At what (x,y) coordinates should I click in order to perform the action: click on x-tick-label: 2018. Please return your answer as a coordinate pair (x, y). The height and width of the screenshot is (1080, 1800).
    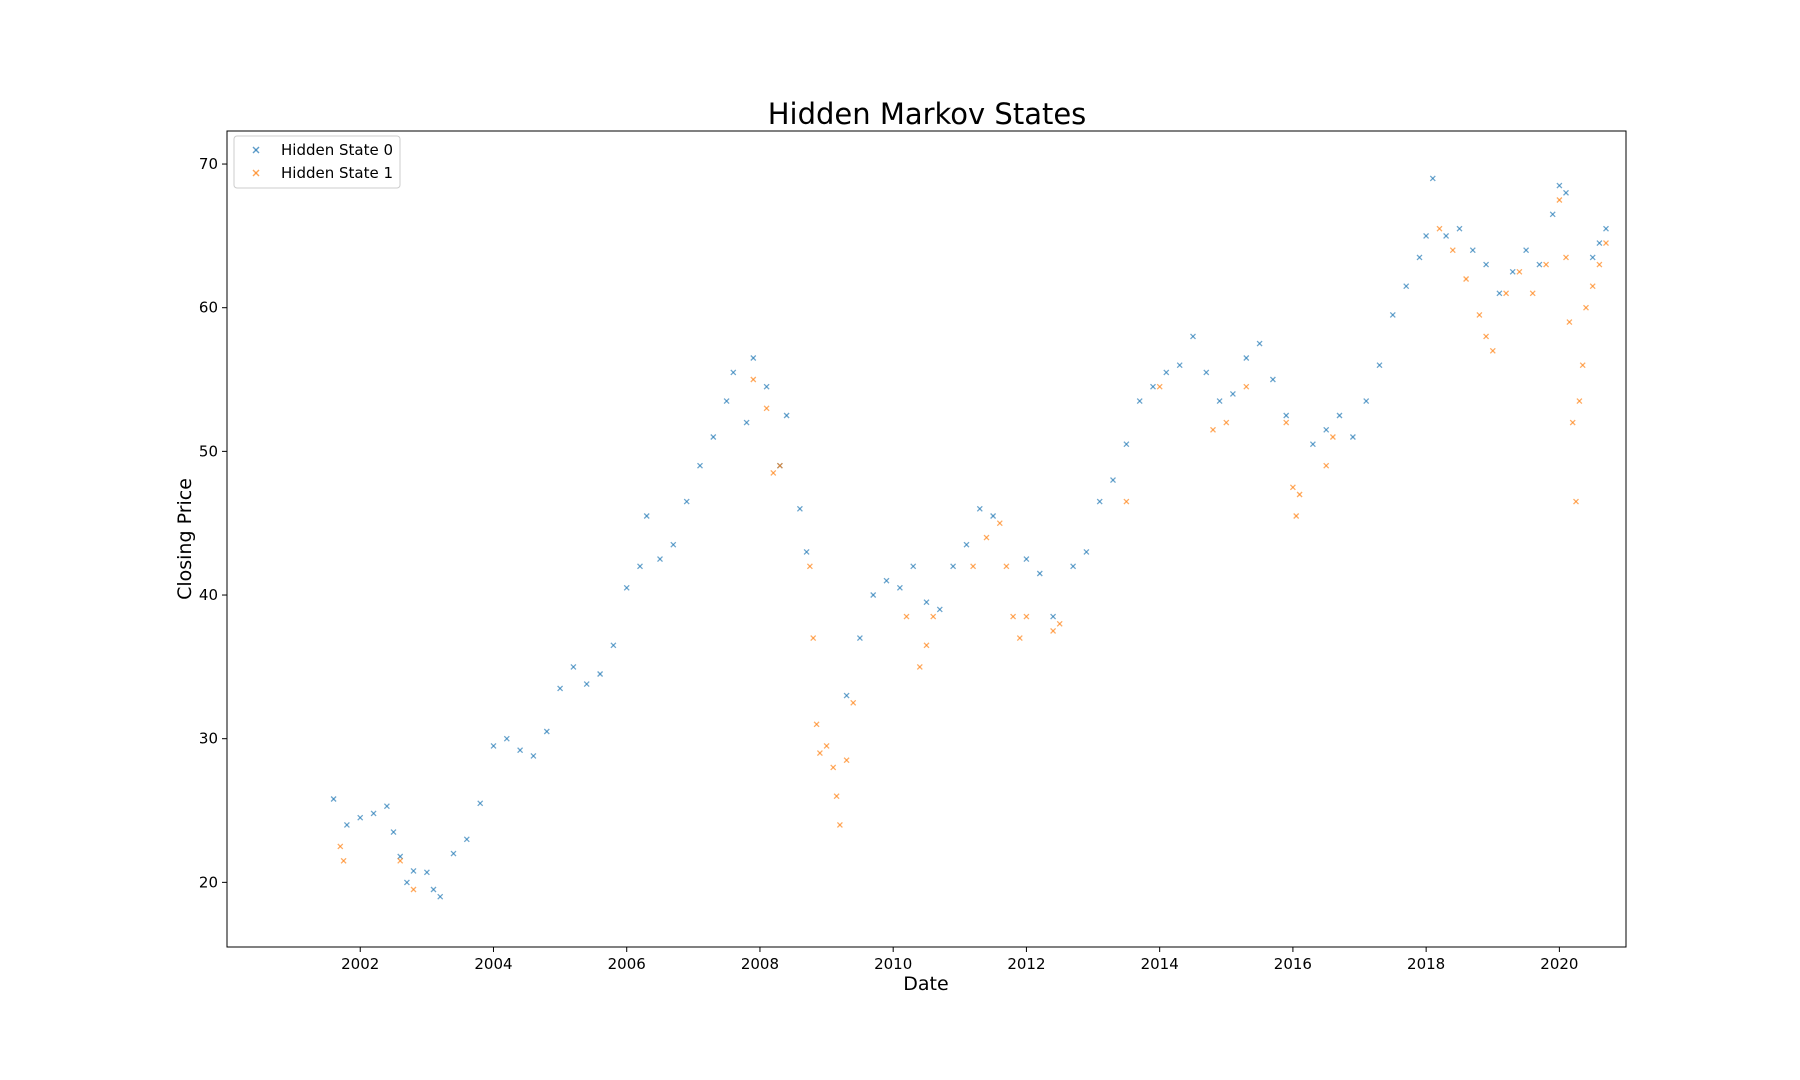
    Looking at the image, I should click on (1426, 964).